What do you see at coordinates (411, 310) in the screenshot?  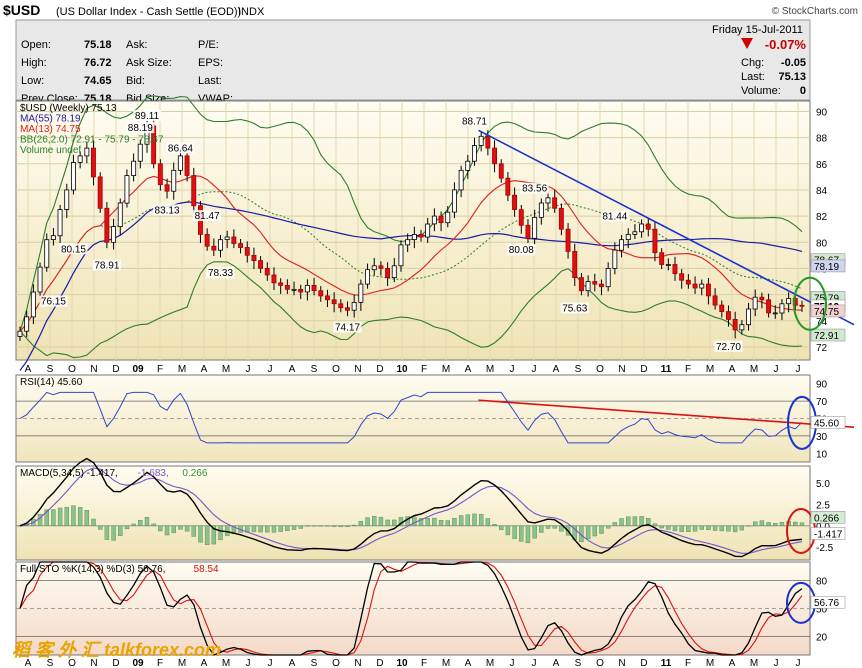 I see `bb-lower-line` at bounding box center [411, 310].